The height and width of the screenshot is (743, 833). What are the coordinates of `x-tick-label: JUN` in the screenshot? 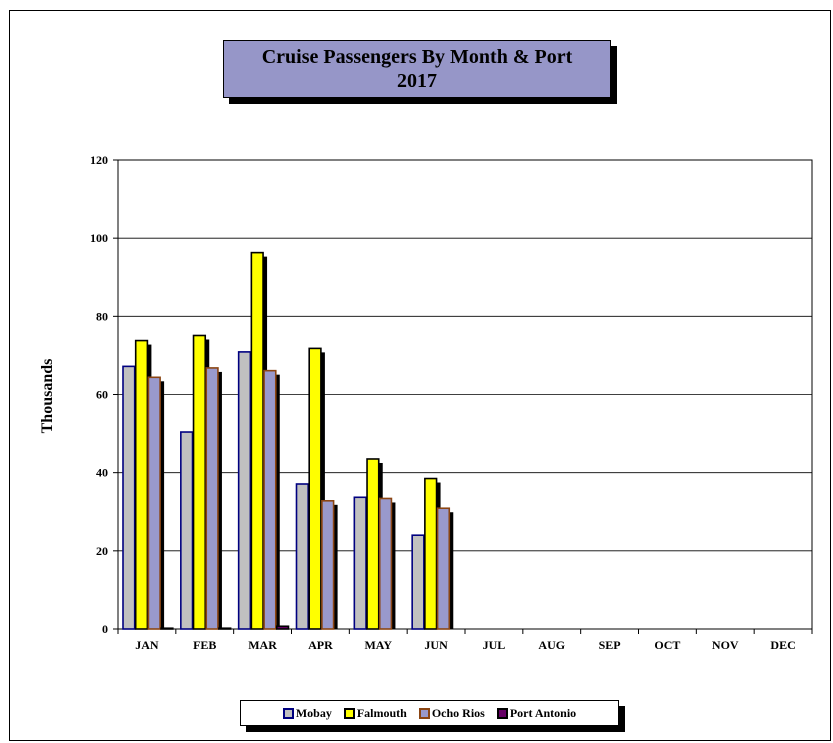 It's located at (436, 645).